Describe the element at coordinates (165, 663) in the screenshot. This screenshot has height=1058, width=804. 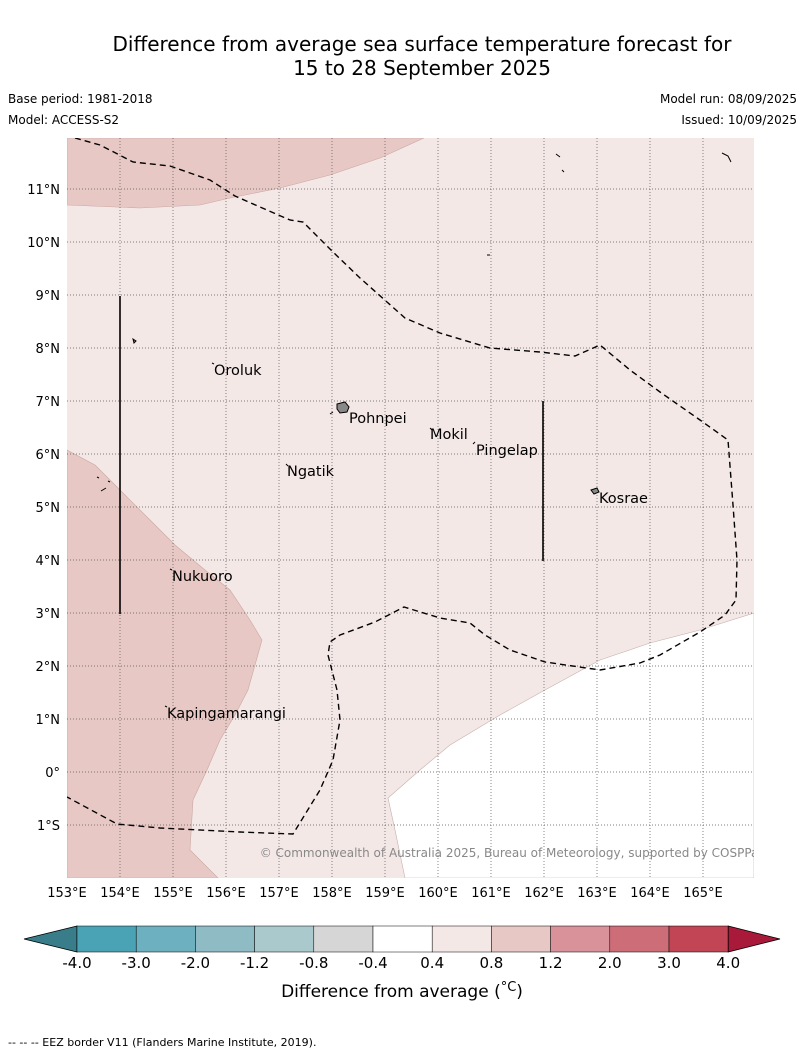
I see `anomaly-band-darker-south` at that location.